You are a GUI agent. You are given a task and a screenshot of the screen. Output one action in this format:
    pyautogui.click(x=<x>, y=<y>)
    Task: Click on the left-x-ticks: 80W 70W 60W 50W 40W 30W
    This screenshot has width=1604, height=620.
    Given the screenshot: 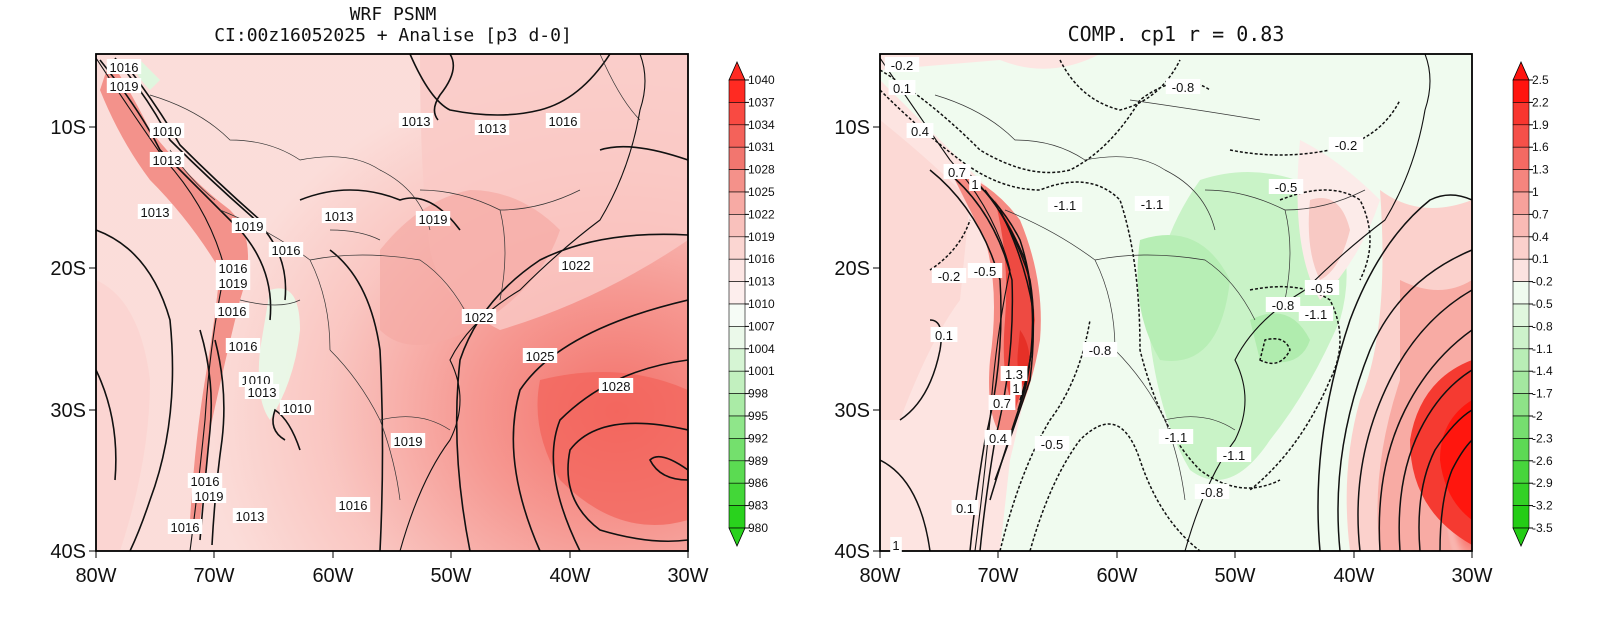 What is the action you would take?
    pyautogui.click(x=392, y=569)
    